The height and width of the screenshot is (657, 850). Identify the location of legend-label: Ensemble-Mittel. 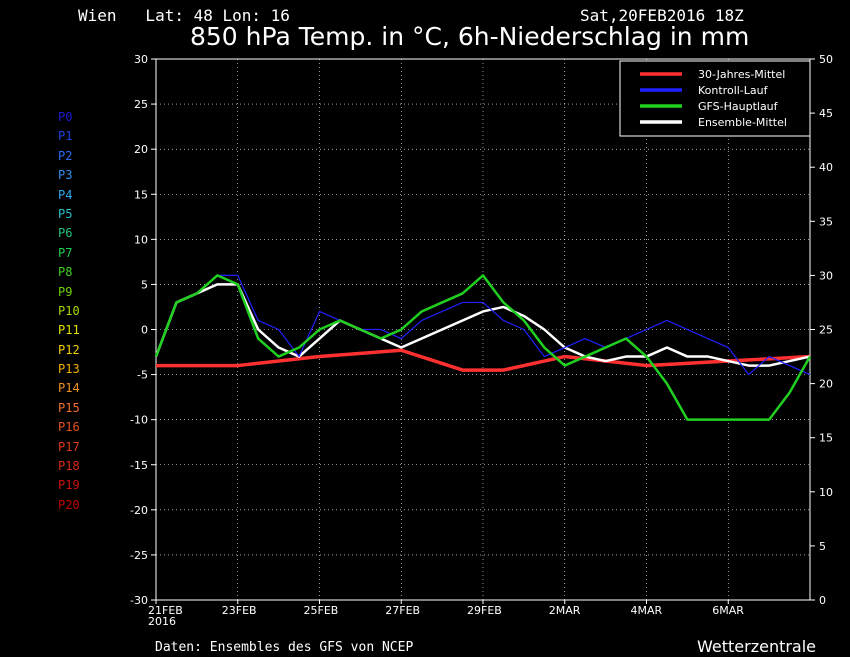
(742, 122).